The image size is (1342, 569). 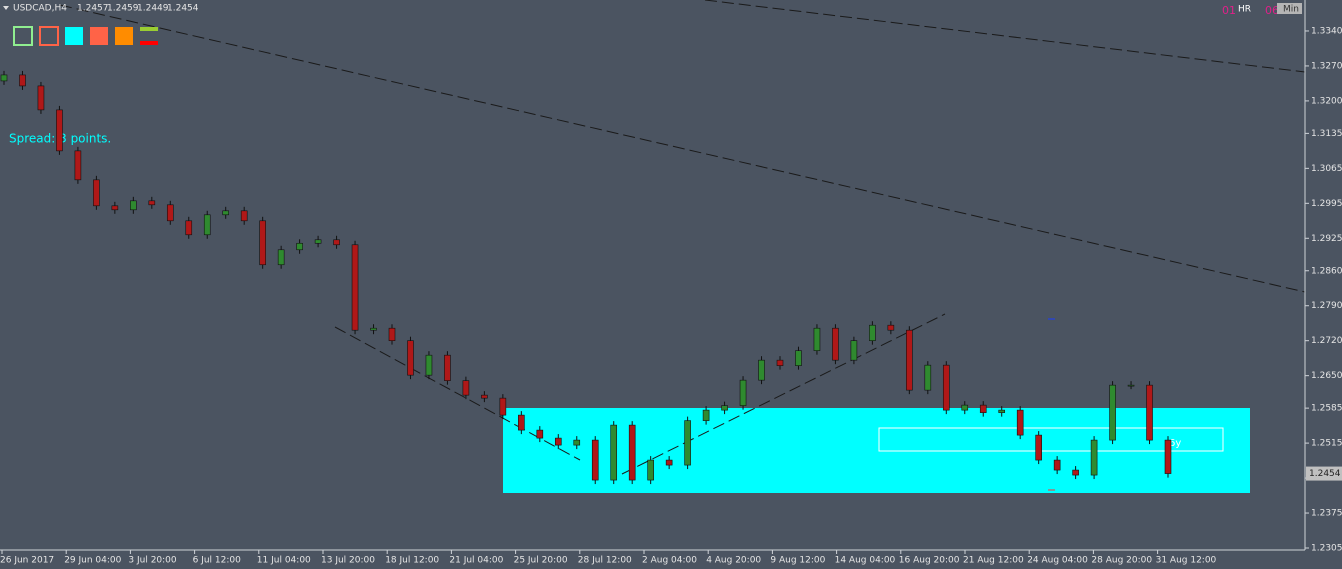 I want to click on y-tick-label: 1.2585, so click(x=1326, y=409).